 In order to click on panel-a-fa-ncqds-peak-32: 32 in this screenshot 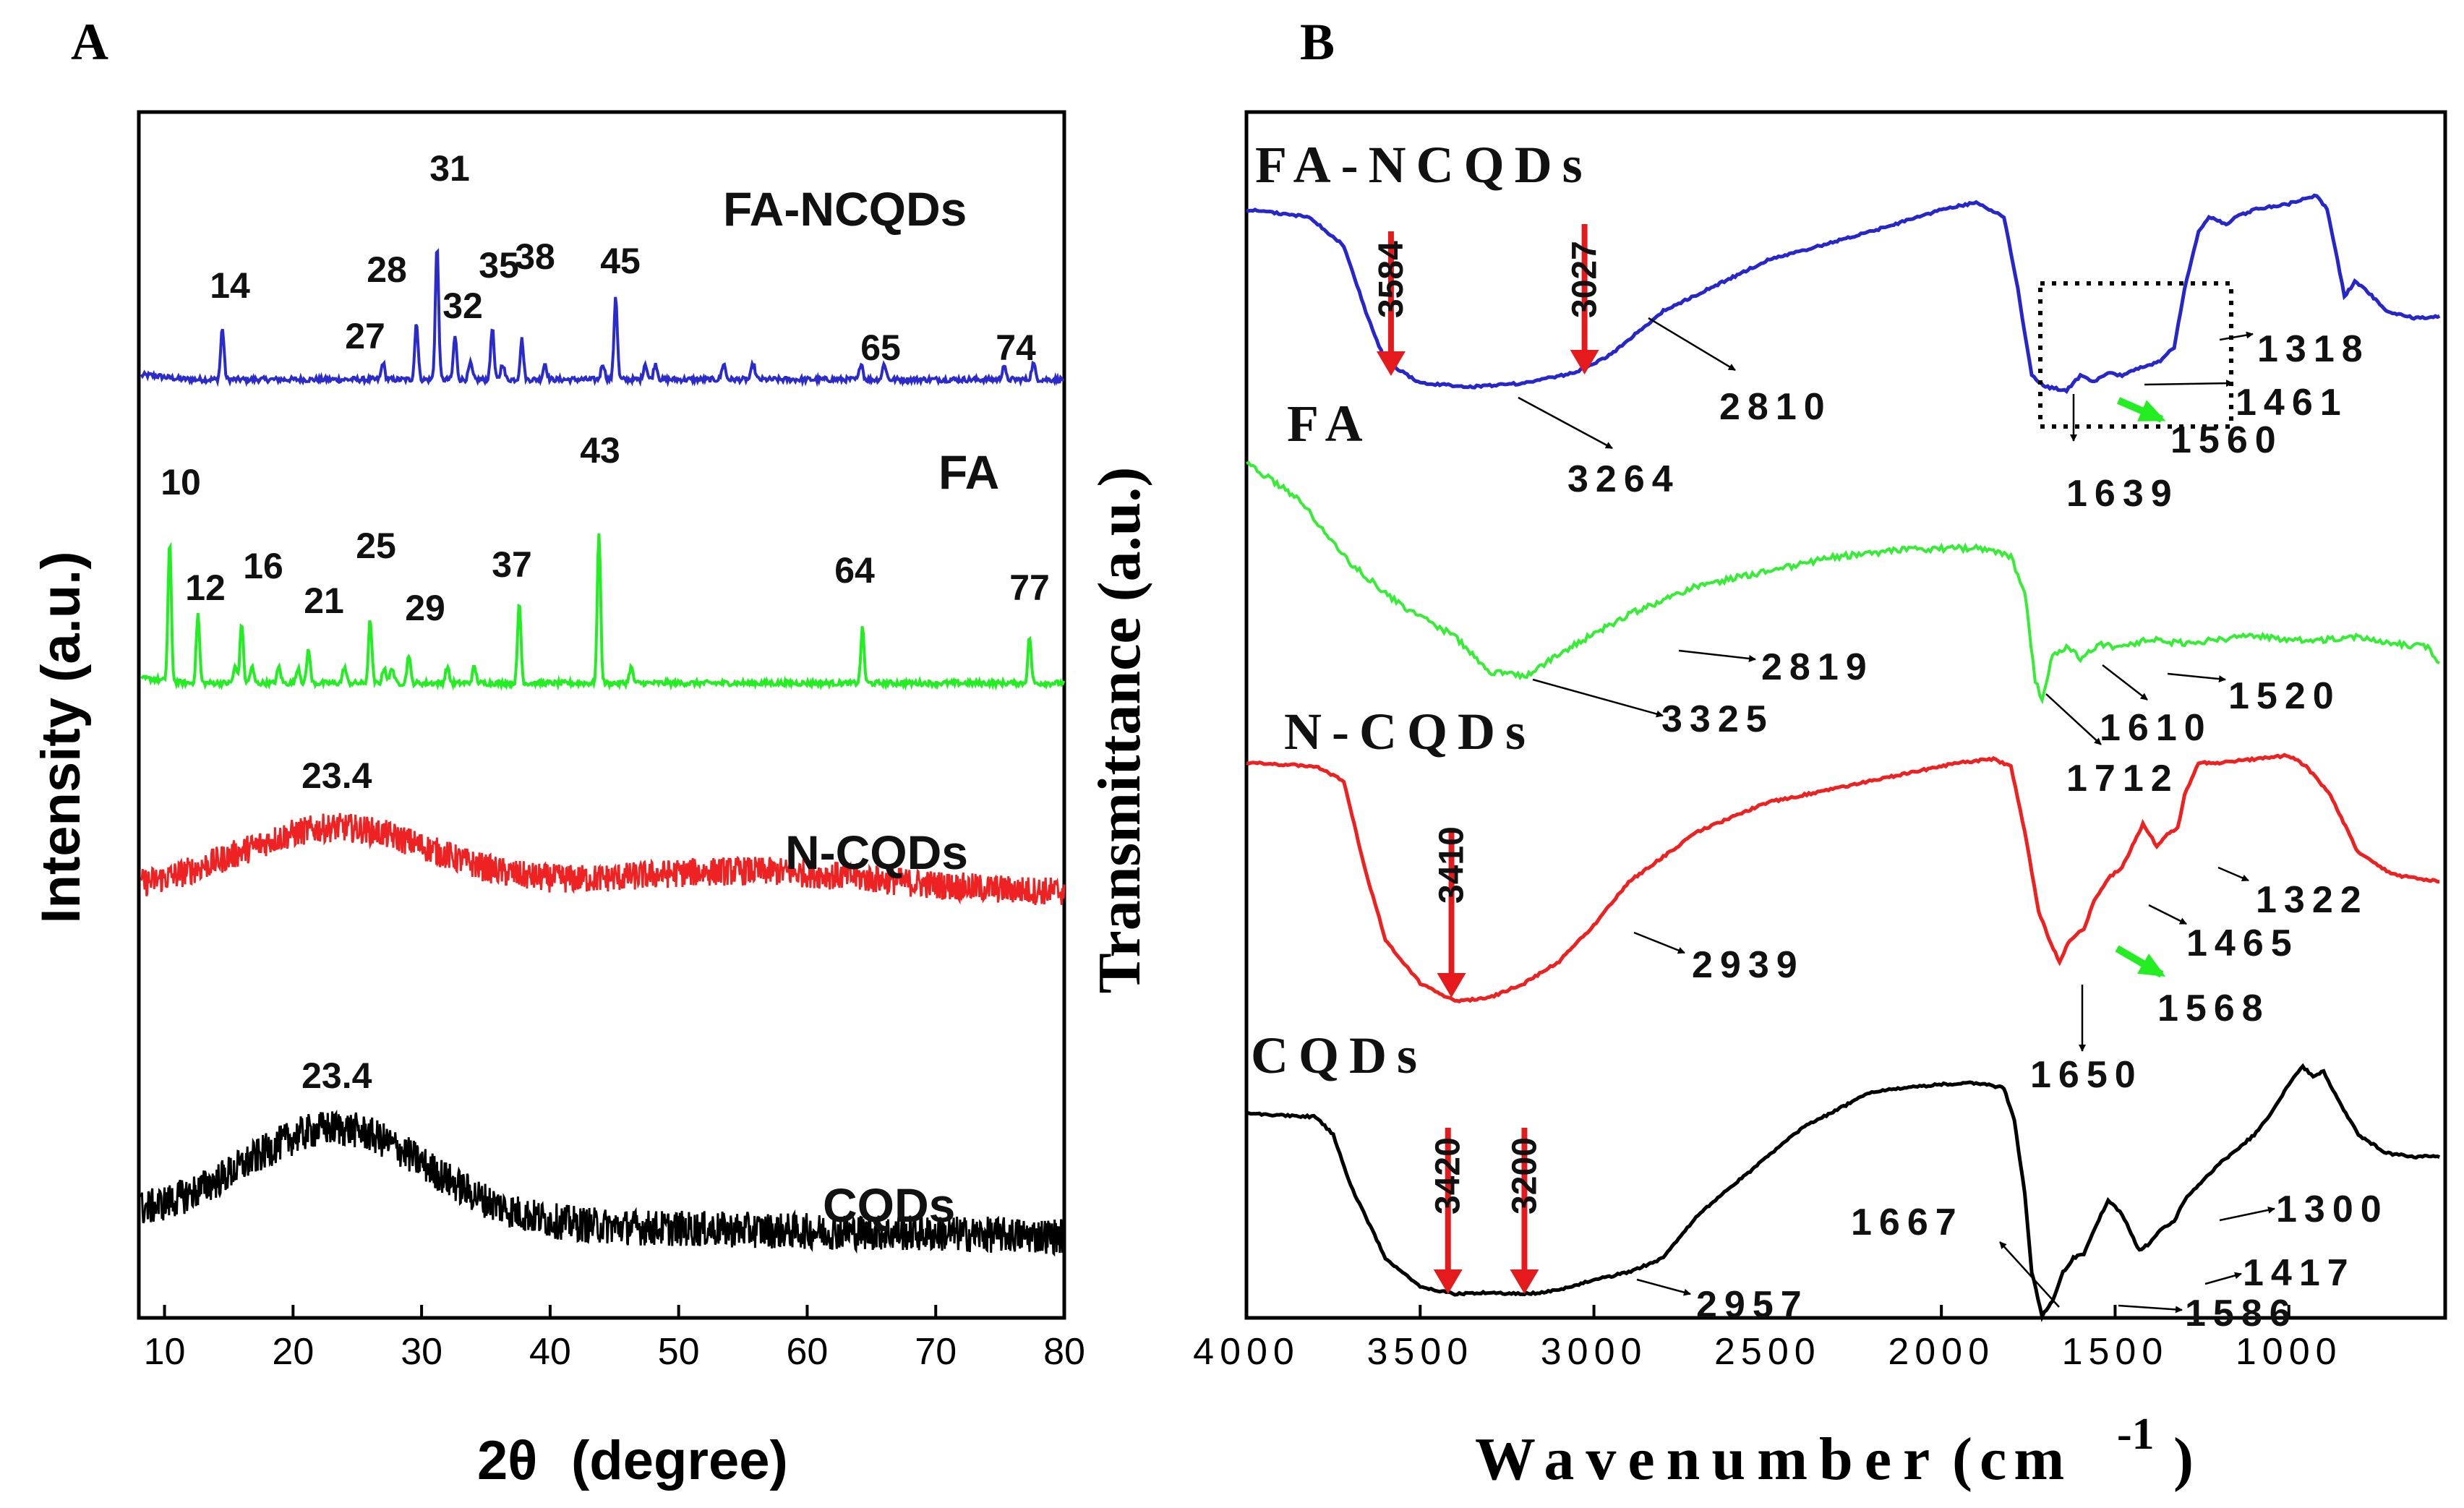, I will do `click(463, 306)`.